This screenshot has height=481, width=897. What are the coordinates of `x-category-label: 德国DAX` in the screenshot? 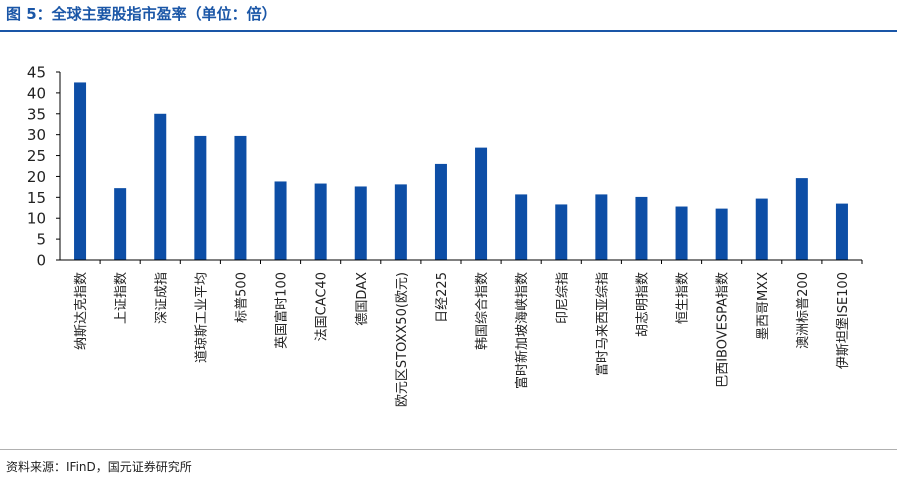 It's located at (362, 299).